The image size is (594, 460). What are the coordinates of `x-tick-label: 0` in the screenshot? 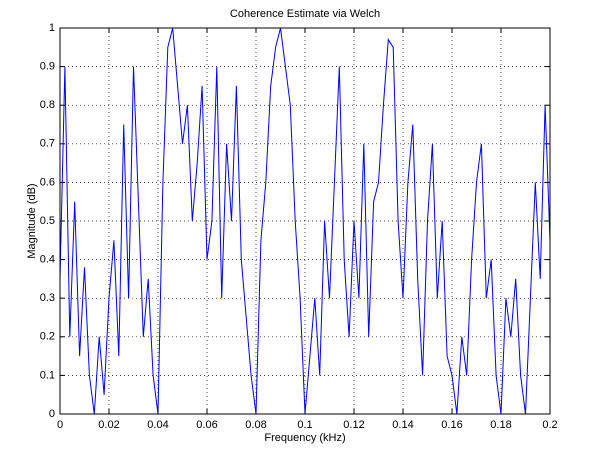 It's located at (60, 425).